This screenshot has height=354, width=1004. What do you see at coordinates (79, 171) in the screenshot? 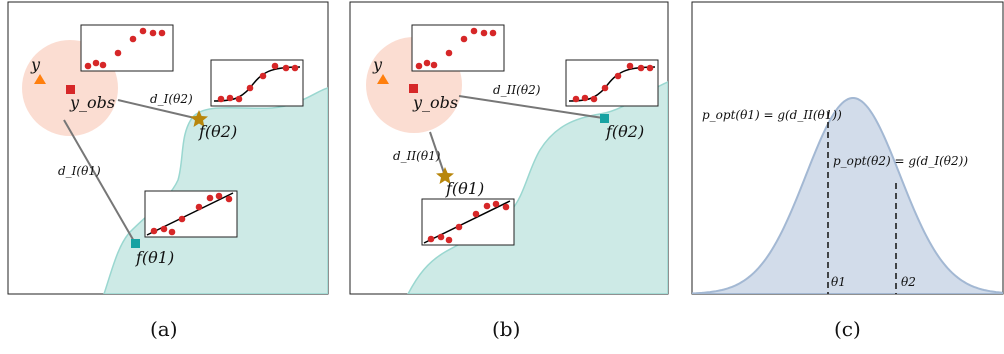
I see `distance-label-1: d_I(θ1)` at bounding box center [79, 171].